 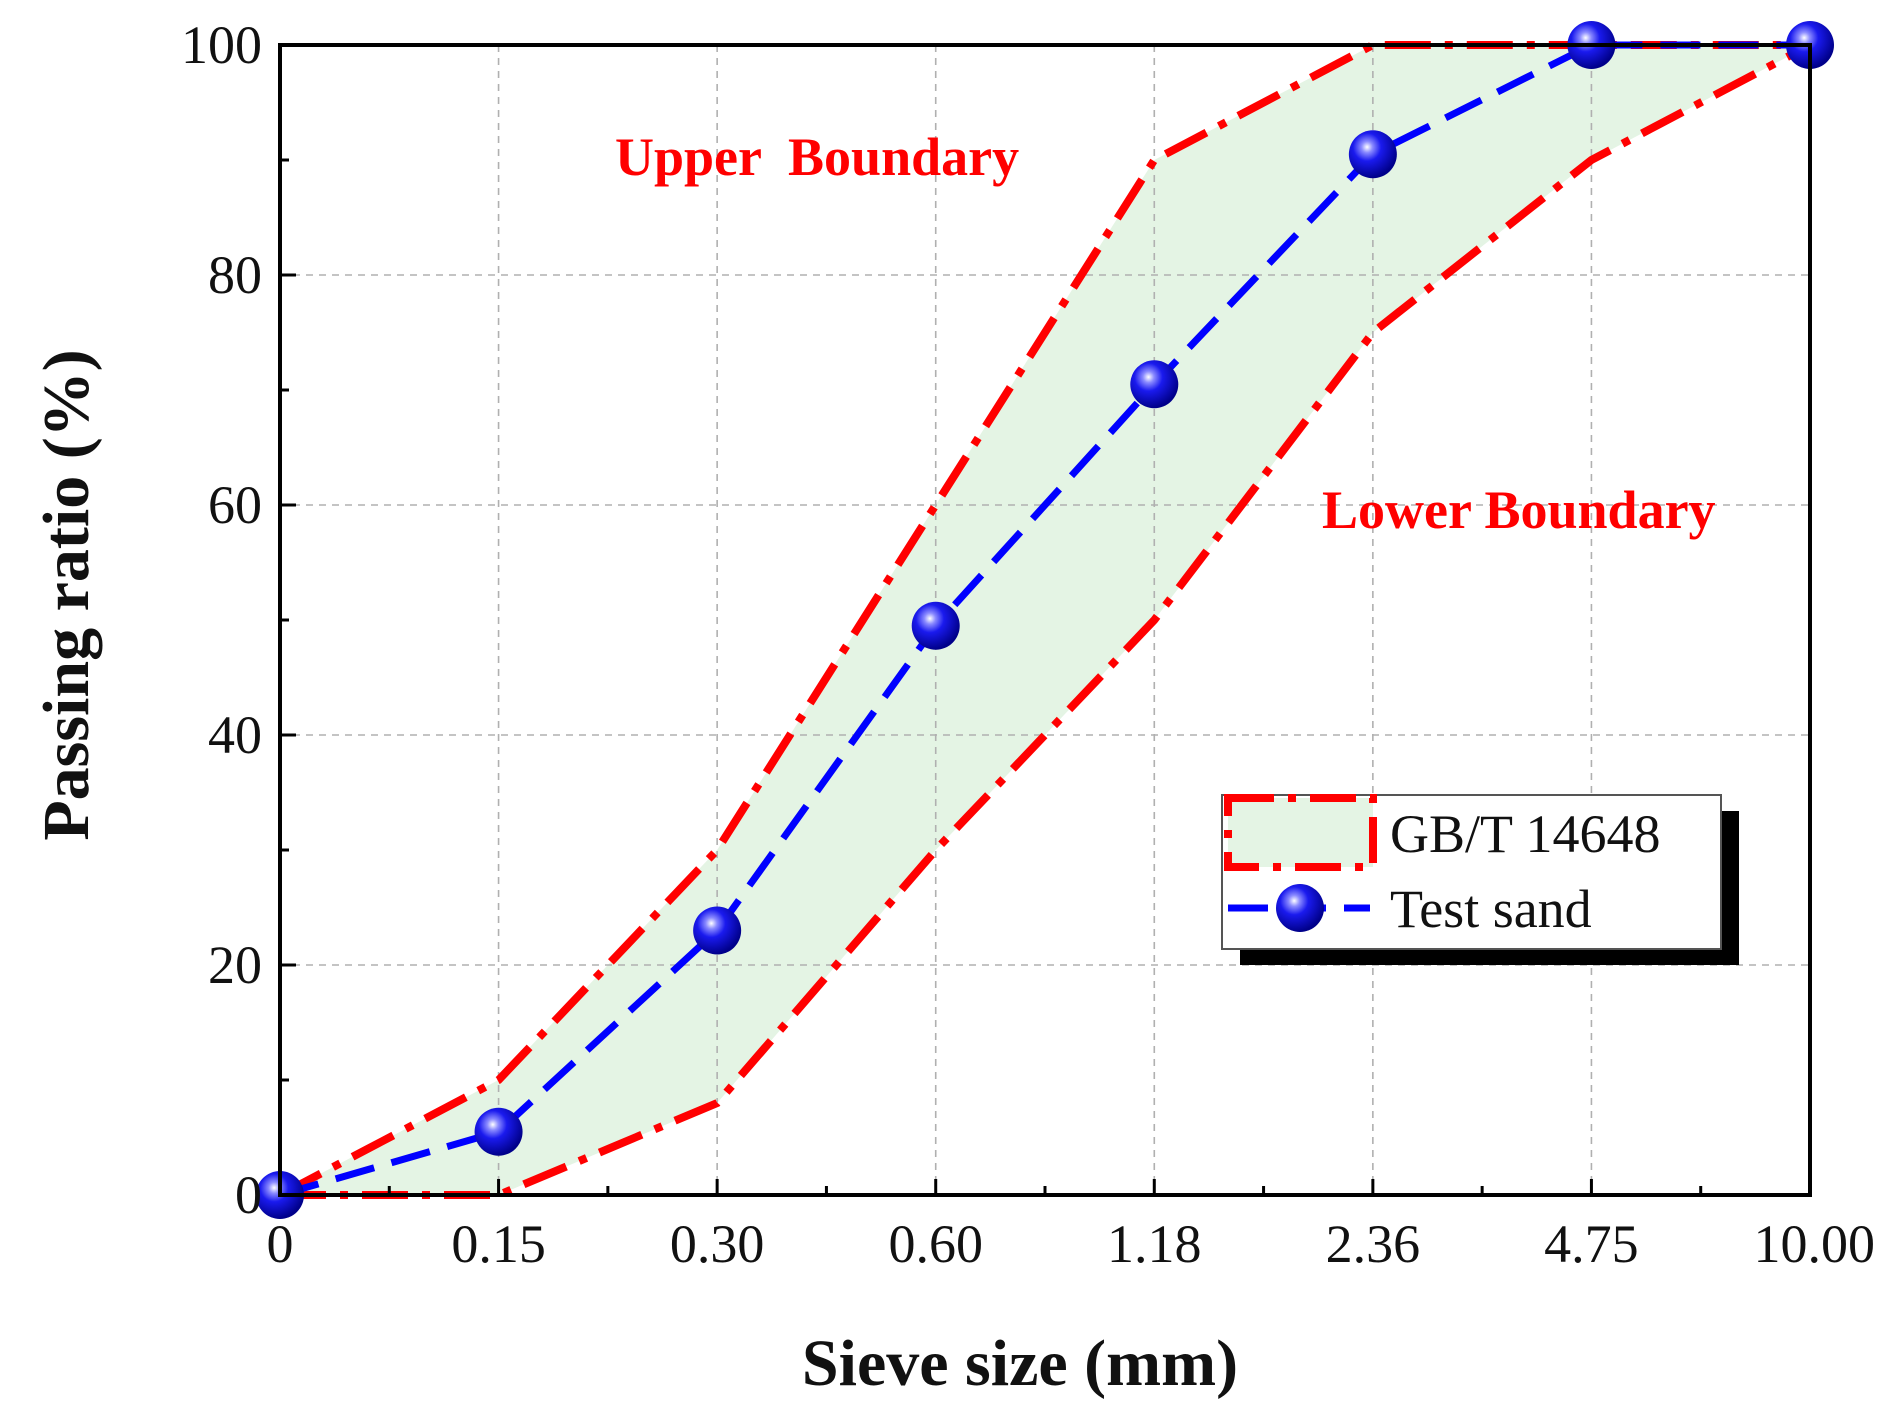 I want to click on y-tick-label: 20, so click(x=235, y=965).